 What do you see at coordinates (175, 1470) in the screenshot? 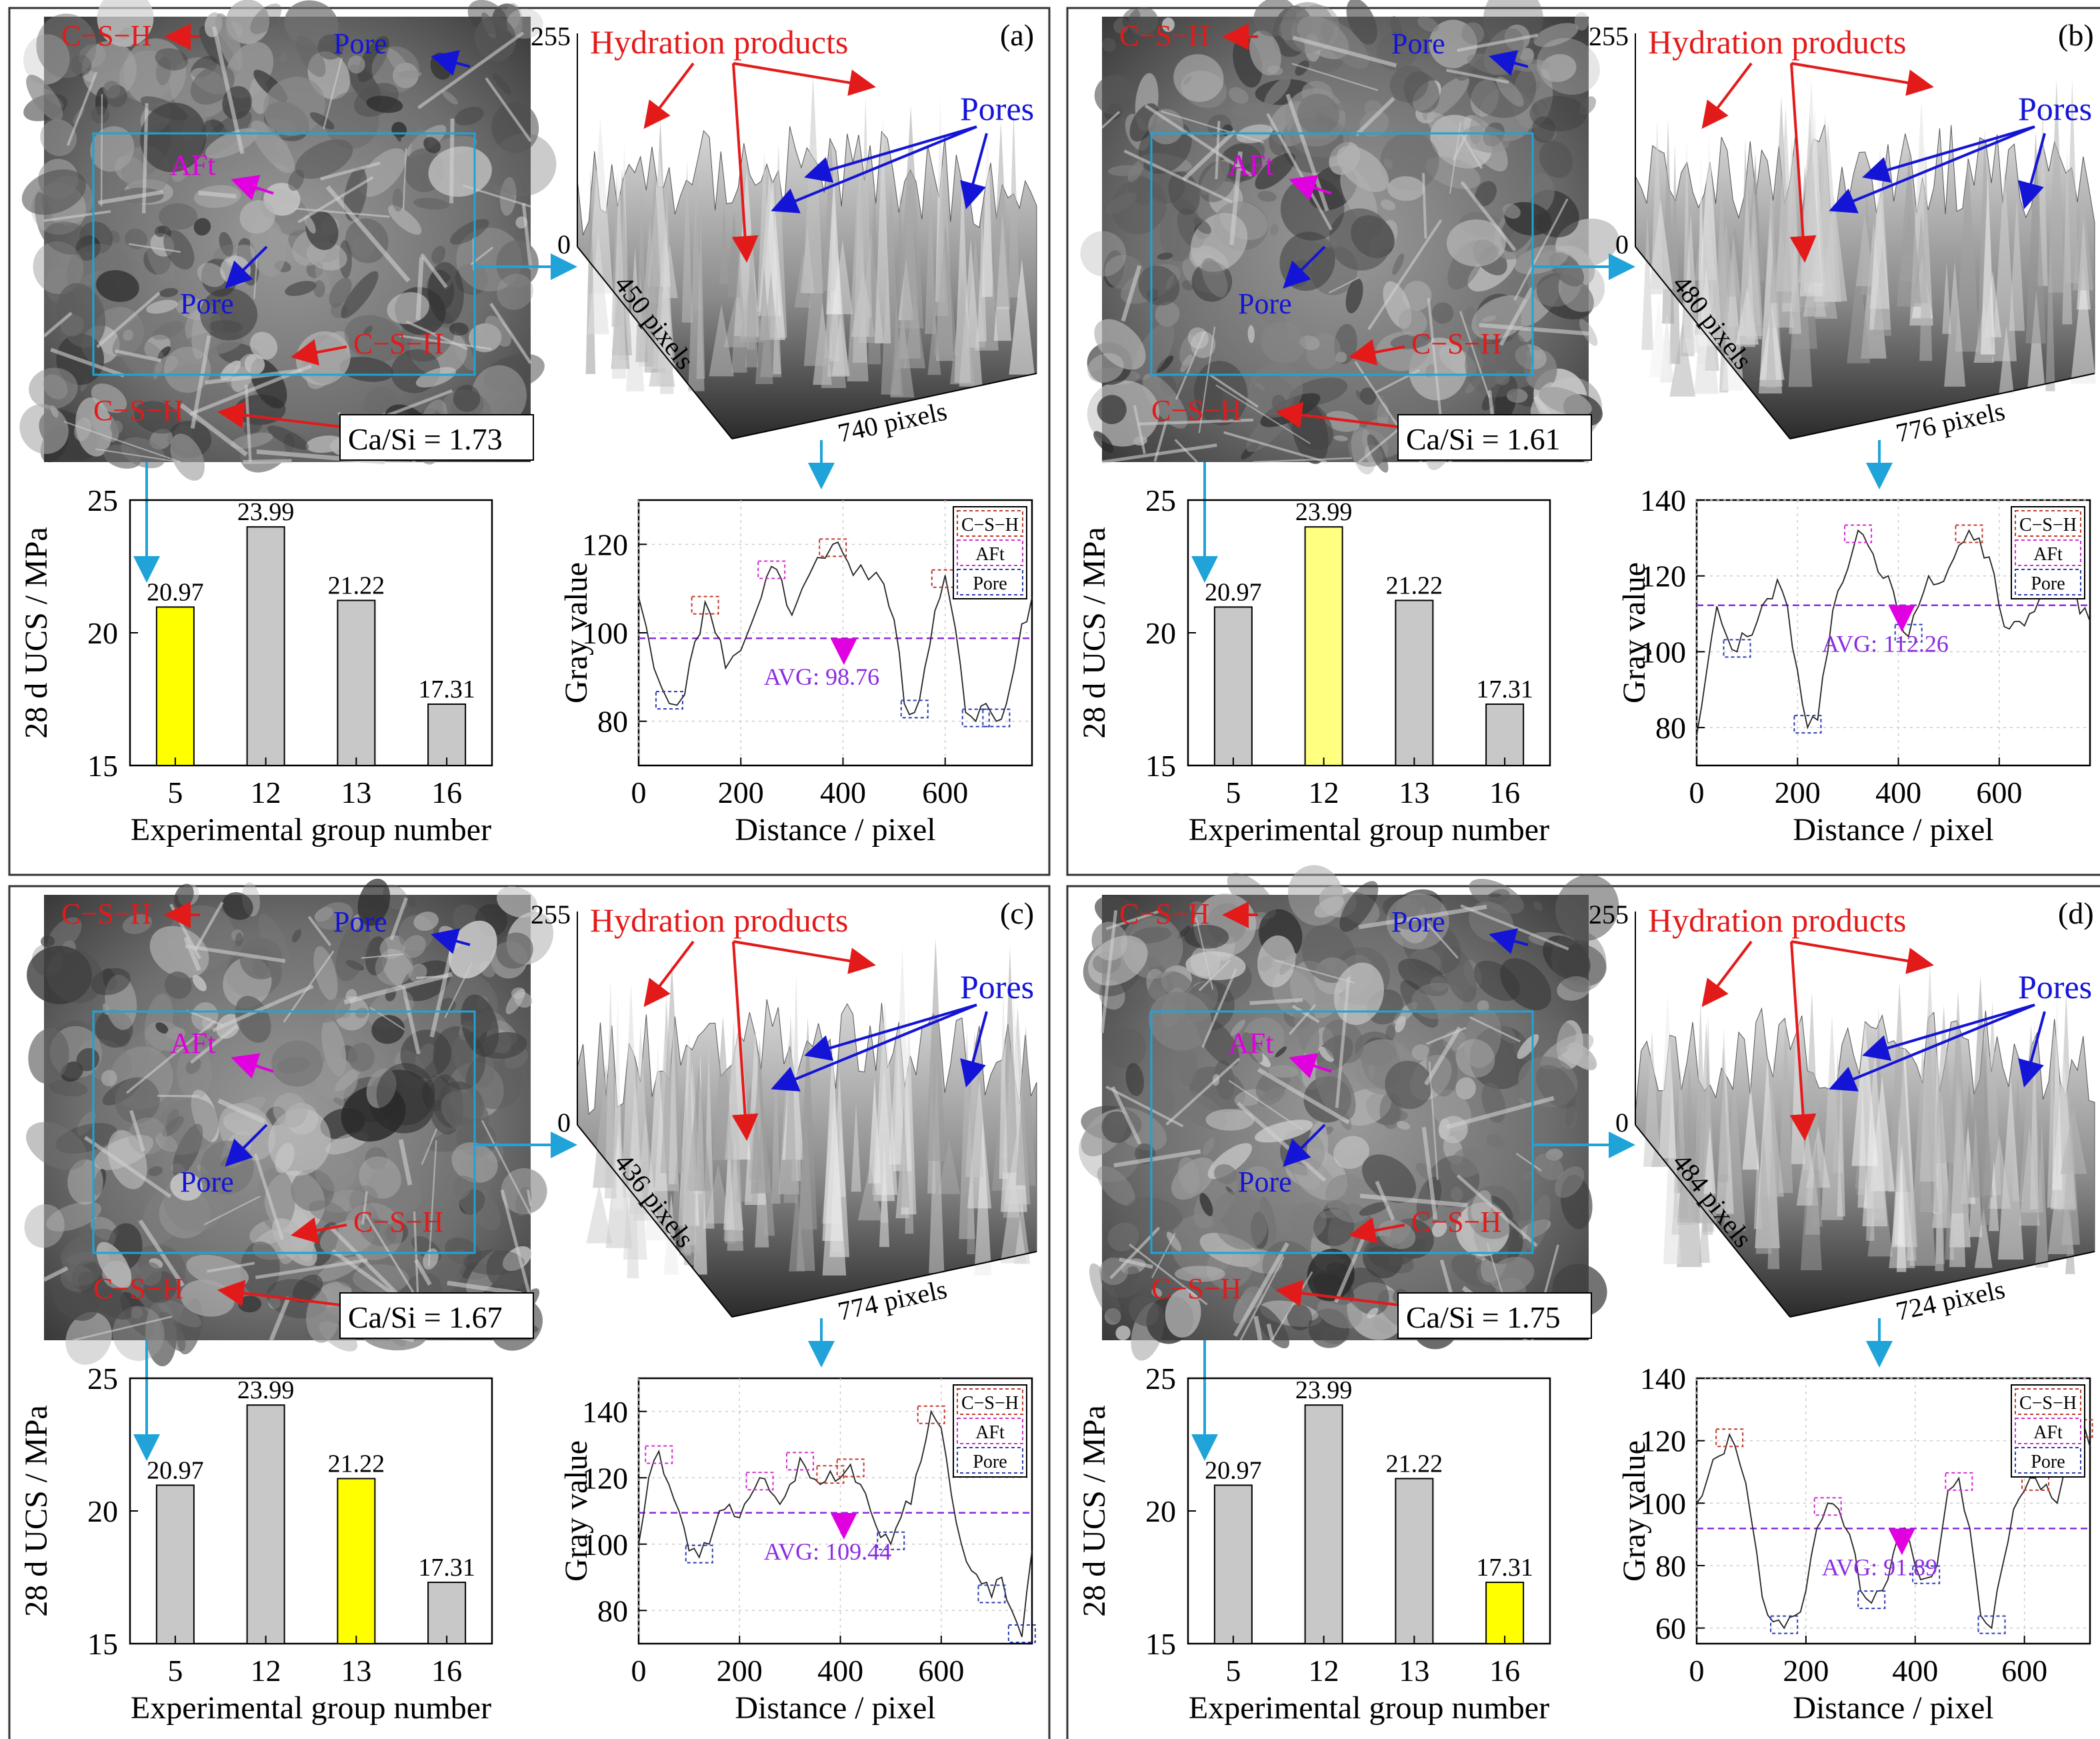
I see `bar-value-label: 20.97` at bounding box center [175, 1470].